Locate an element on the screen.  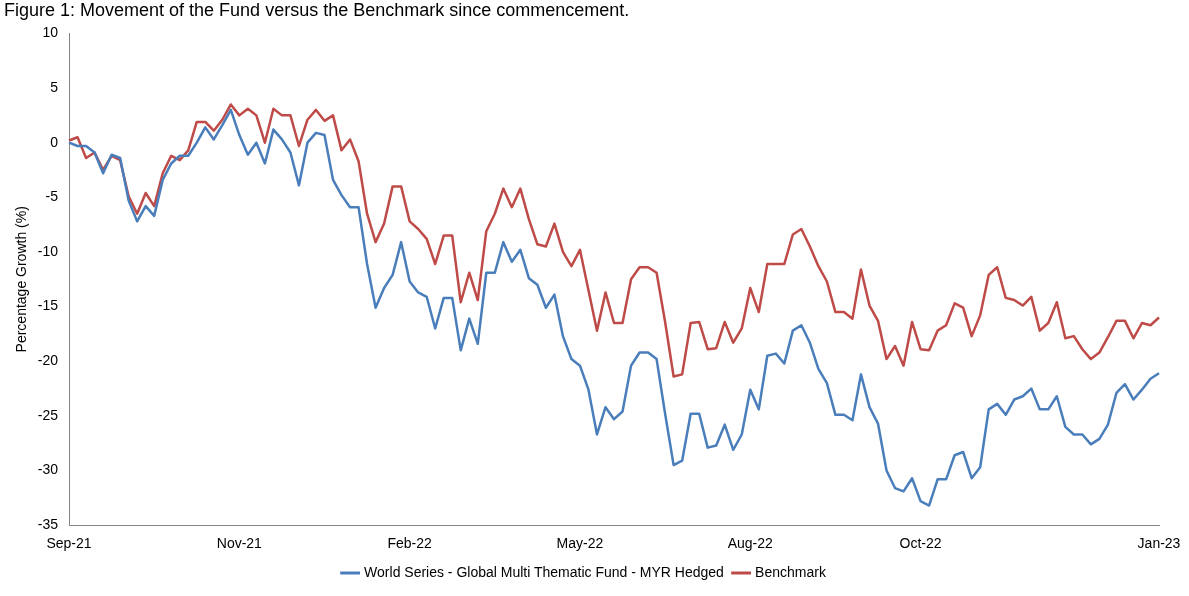
x-tick-label: Oct-22 is located at coordinates (920, 543).